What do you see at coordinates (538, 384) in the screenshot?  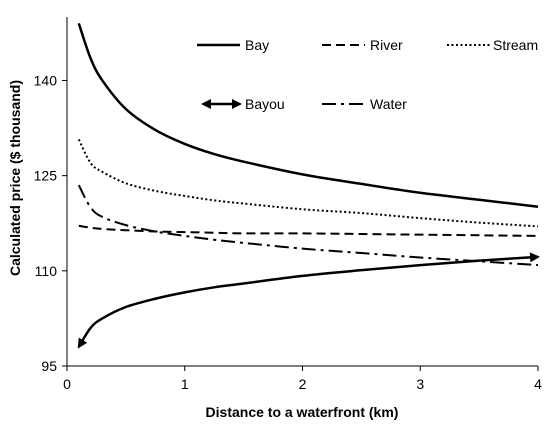 I see `x-tick-label: 4` at bounding box center [538, 384].